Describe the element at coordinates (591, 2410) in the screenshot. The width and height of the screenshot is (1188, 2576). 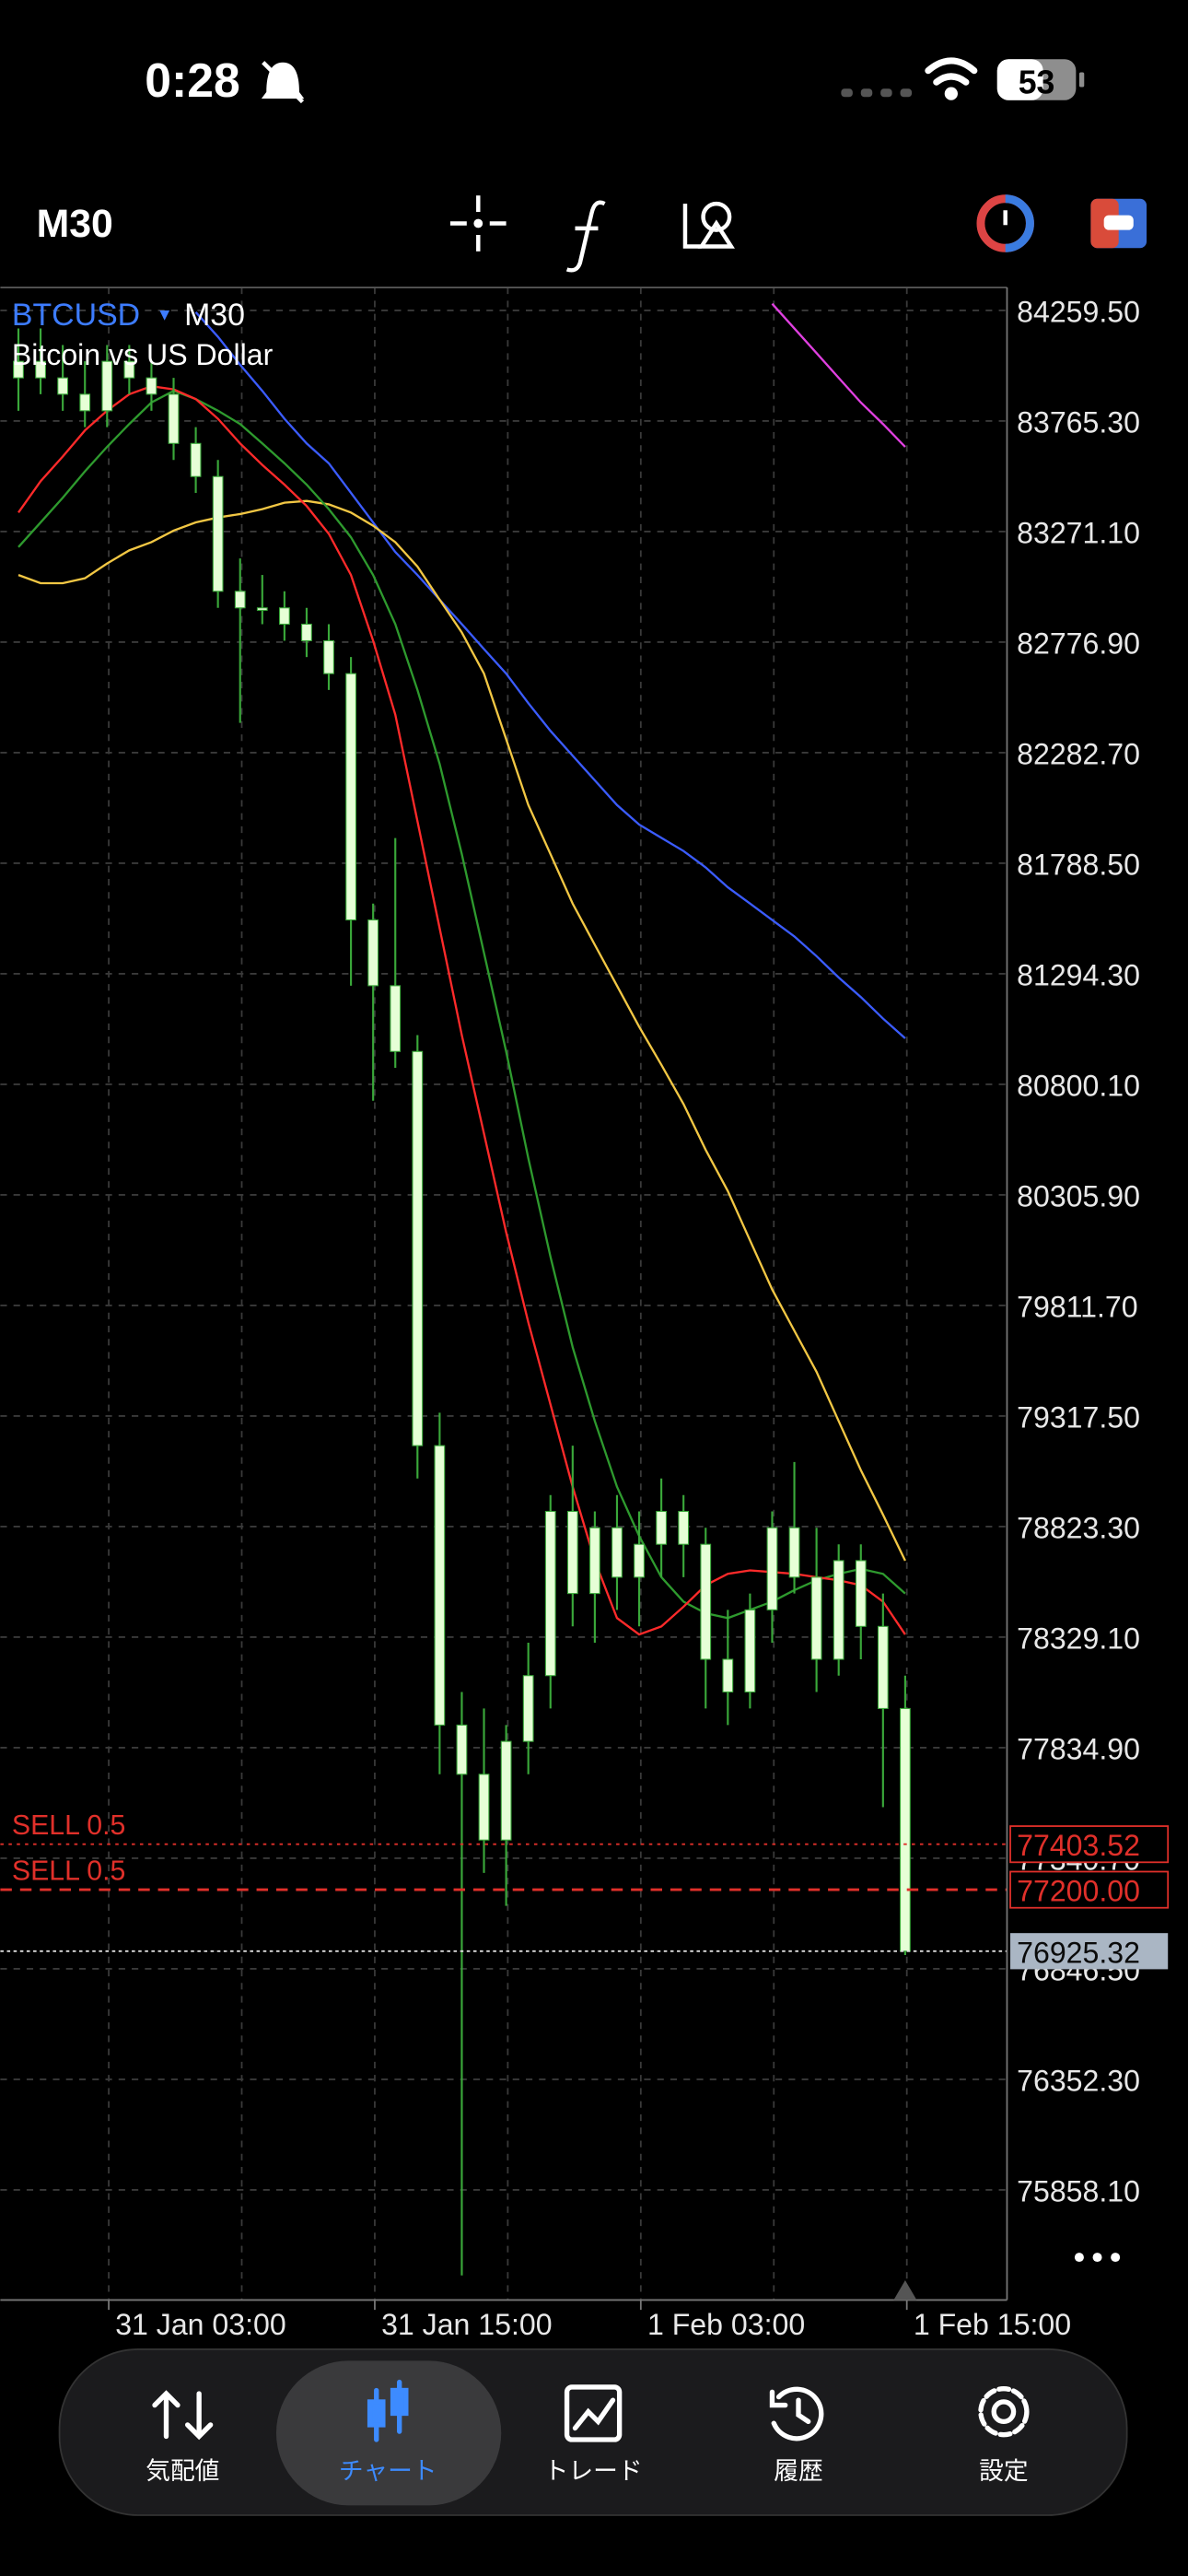
I see `tab-icons` at that location.